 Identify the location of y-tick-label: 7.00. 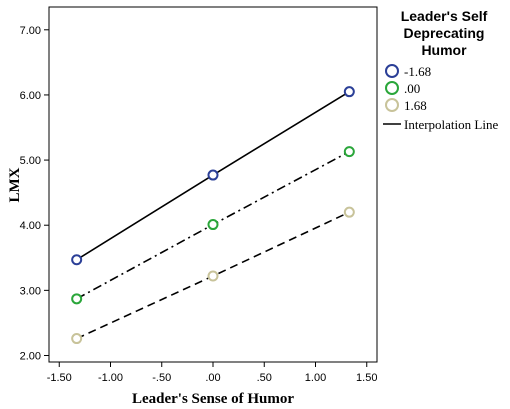
(30, 31).